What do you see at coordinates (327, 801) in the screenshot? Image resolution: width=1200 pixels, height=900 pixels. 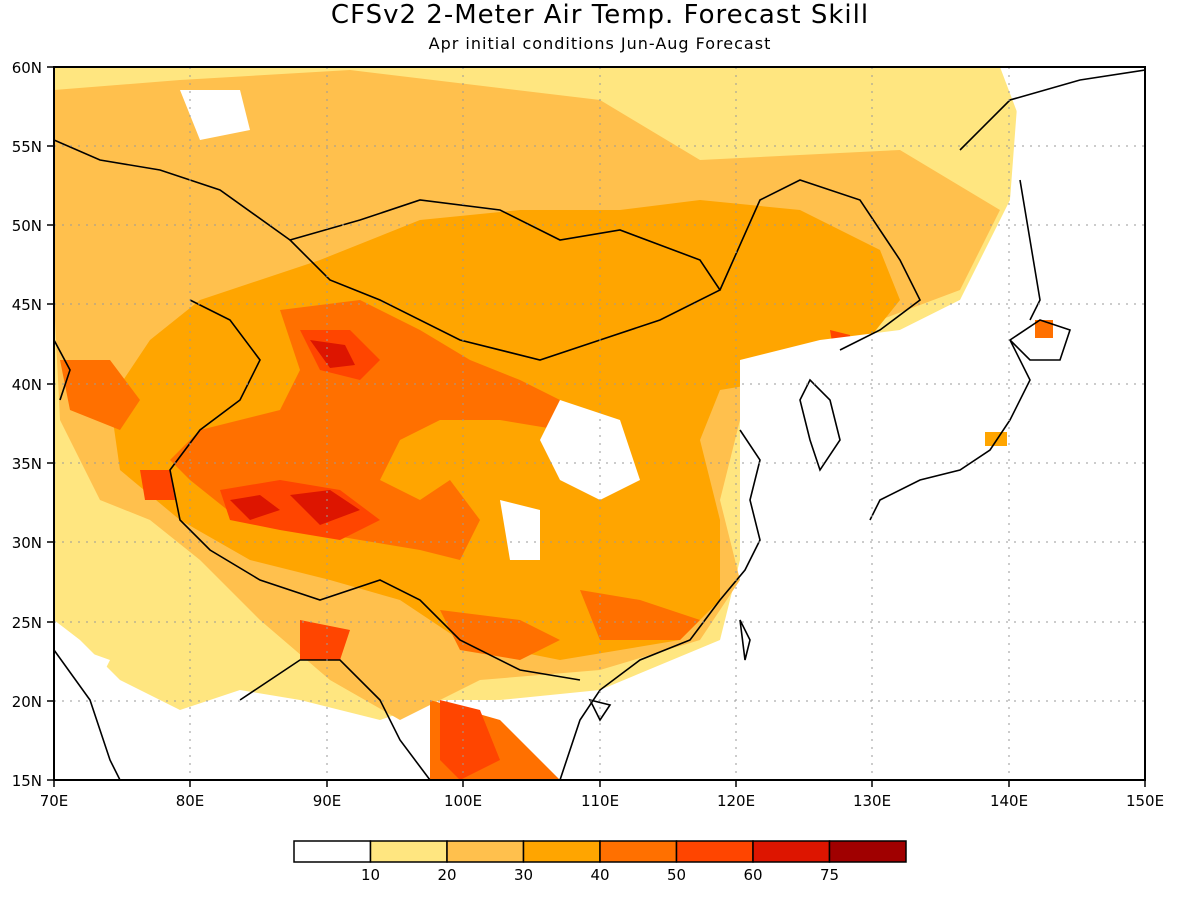 I see `lon-label: 90E` at bounding box center [327, 801].